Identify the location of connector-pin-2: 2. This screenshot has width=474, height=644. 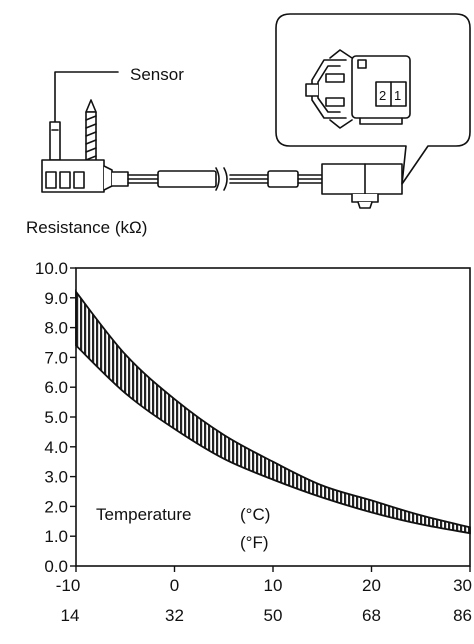
(382, 95).